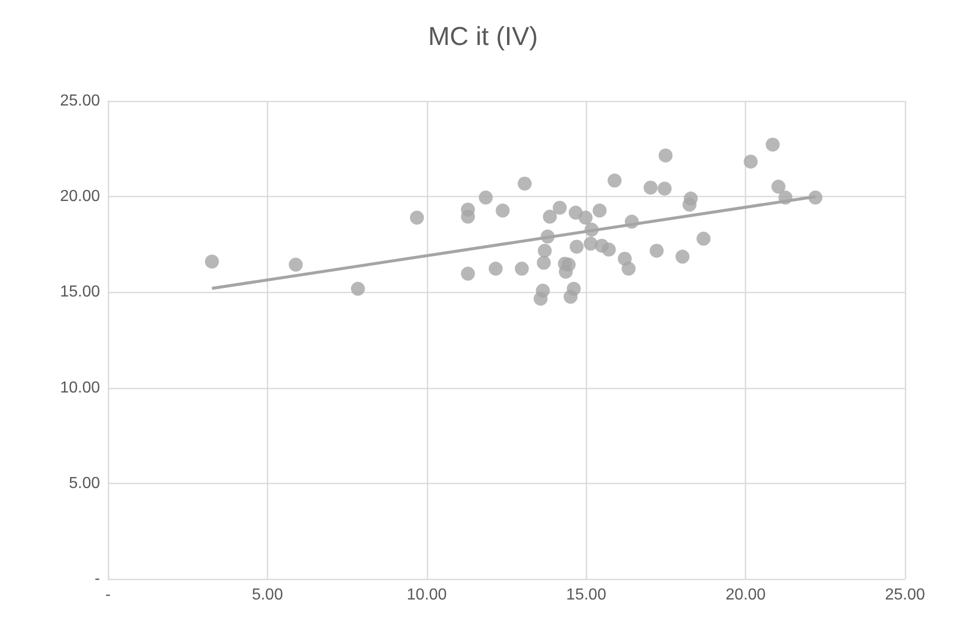 Image resolution: width=966 pixels, height=636 pixels. Describe the element at coordinates (268, 595) in the screenshot. I see `x-tick-label: 5.00` at that location.